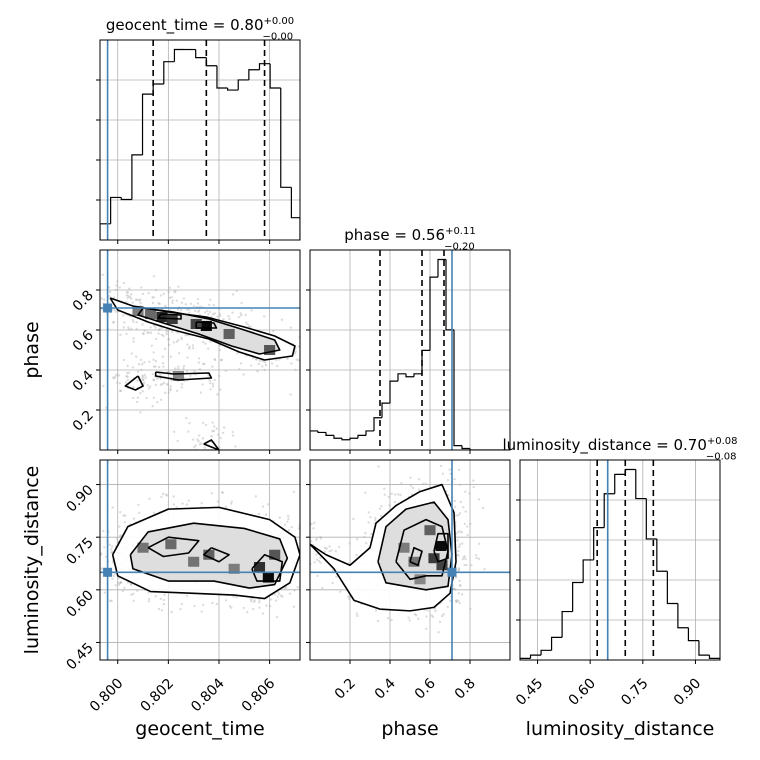 The height and width of the screenshot is (760, 760). Describe the element at coordinates (200, 25) in the screenshot. I see `panel-title: geocent_time = 0.80+0.00` at that location.